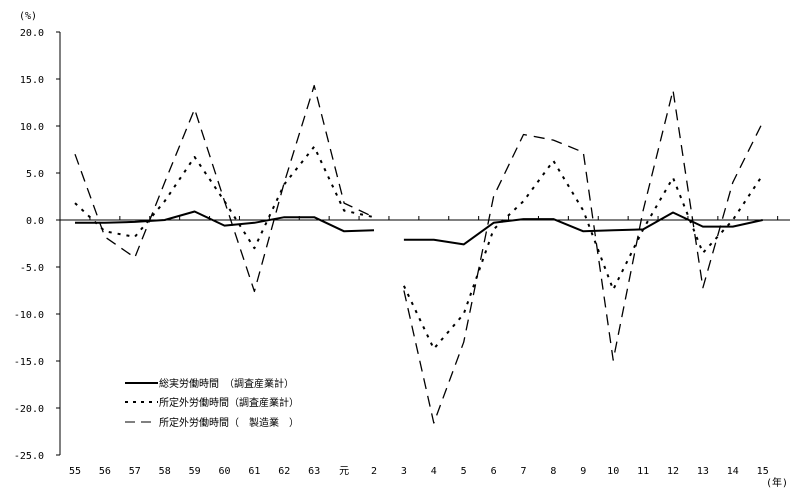 The width and height of the screenshot is (810, 502). Describe the element at coordinates (105, 471) in the screenshot. I see `x-tick-label: 56` at that location.